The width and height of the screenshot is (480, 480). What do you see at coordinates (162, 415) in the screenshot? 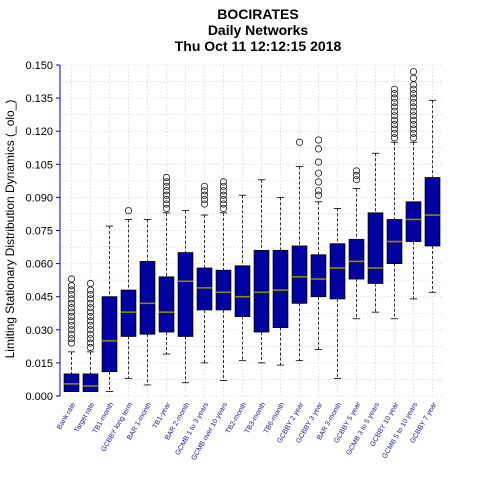
I see `x-tick-label: TB1-year` at bounding box center [162, 415].